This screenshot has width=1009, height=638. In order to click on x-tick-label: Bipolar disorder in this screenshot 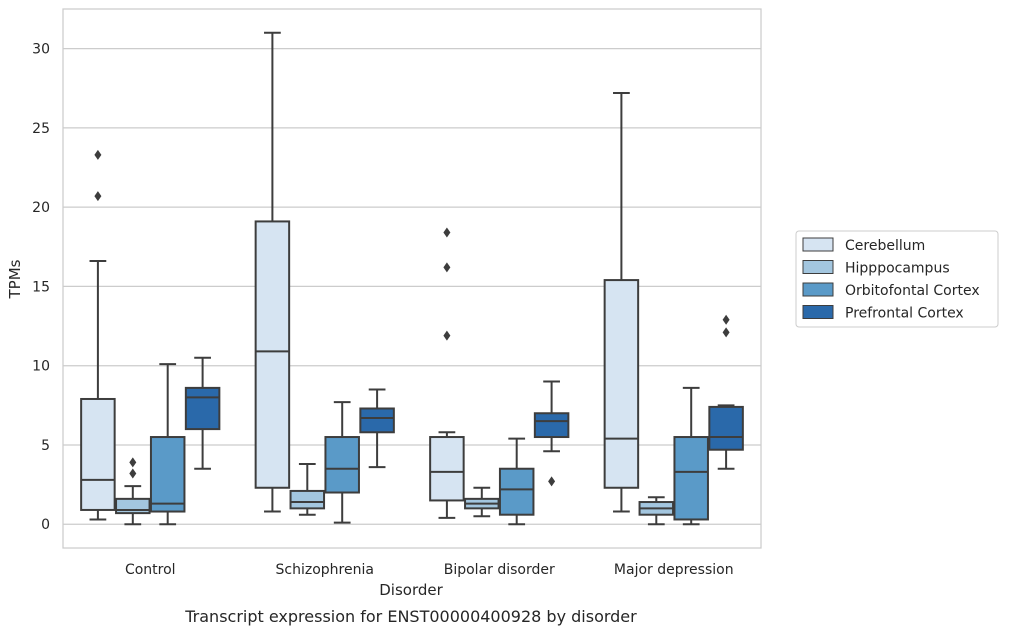, I will do `click(499, 570)`.